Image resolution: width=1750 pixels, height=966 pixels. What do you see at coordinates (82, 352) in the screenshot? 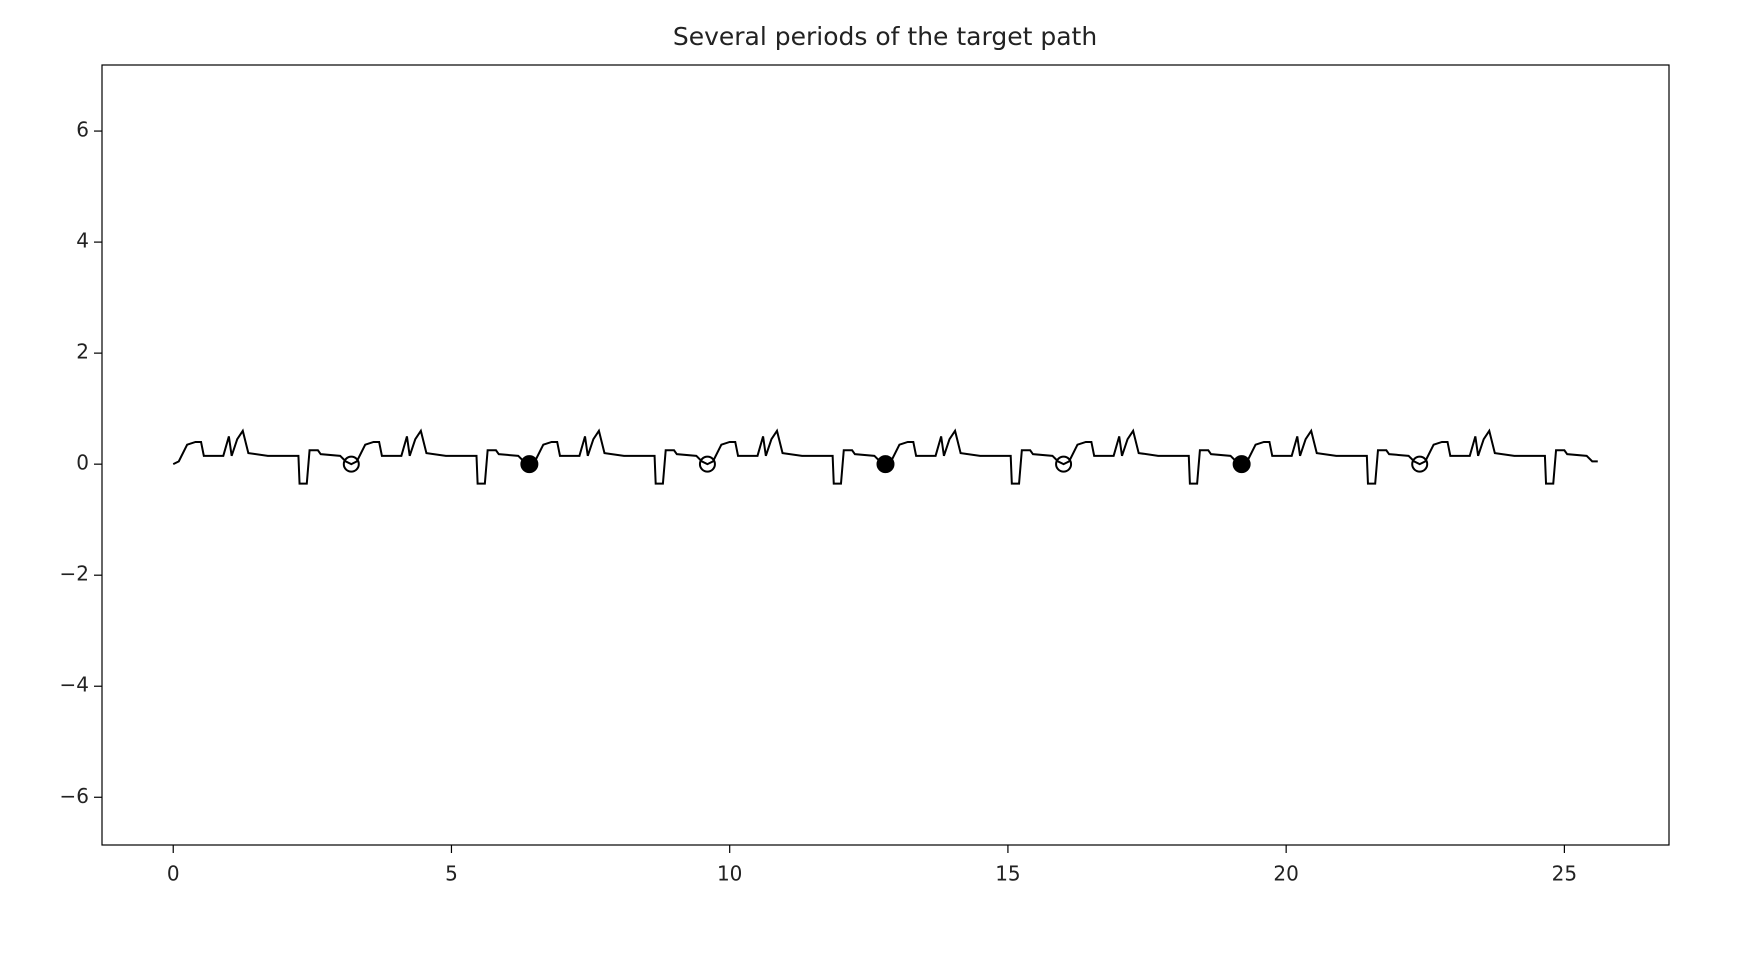
I see `y-tick-label: 2` at bounding box center [82, 352].